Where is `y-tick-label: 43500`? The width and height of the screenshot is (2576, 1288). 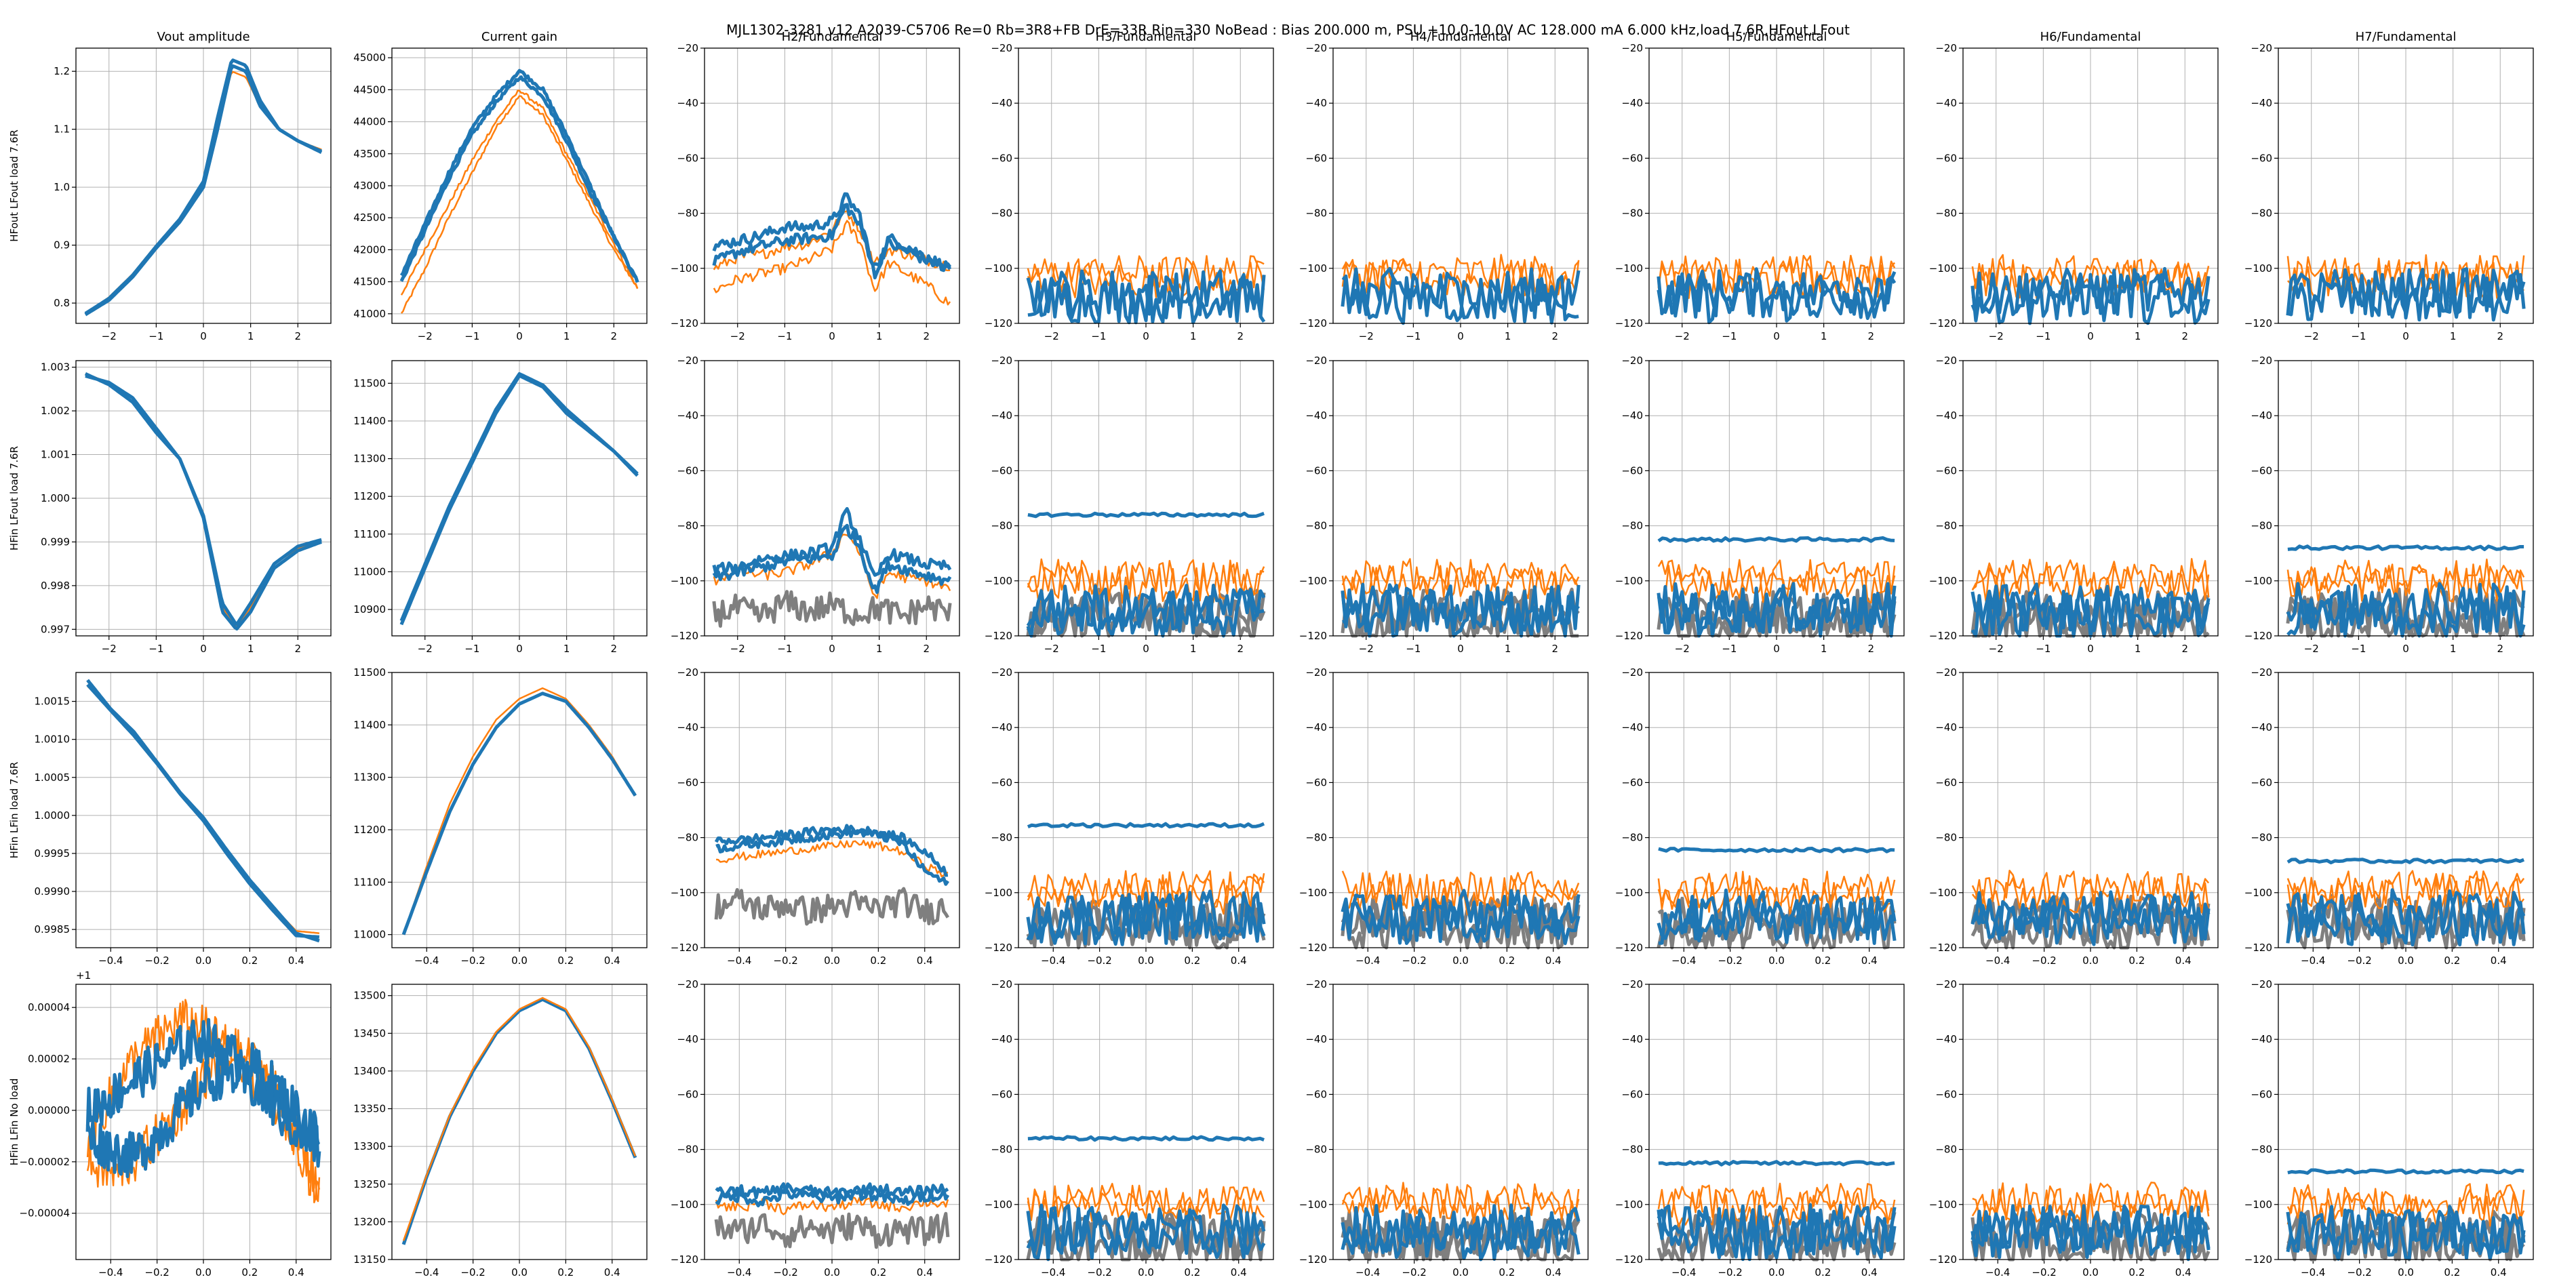 y-tick-label: 43500 is located at coordinates (370, 154).